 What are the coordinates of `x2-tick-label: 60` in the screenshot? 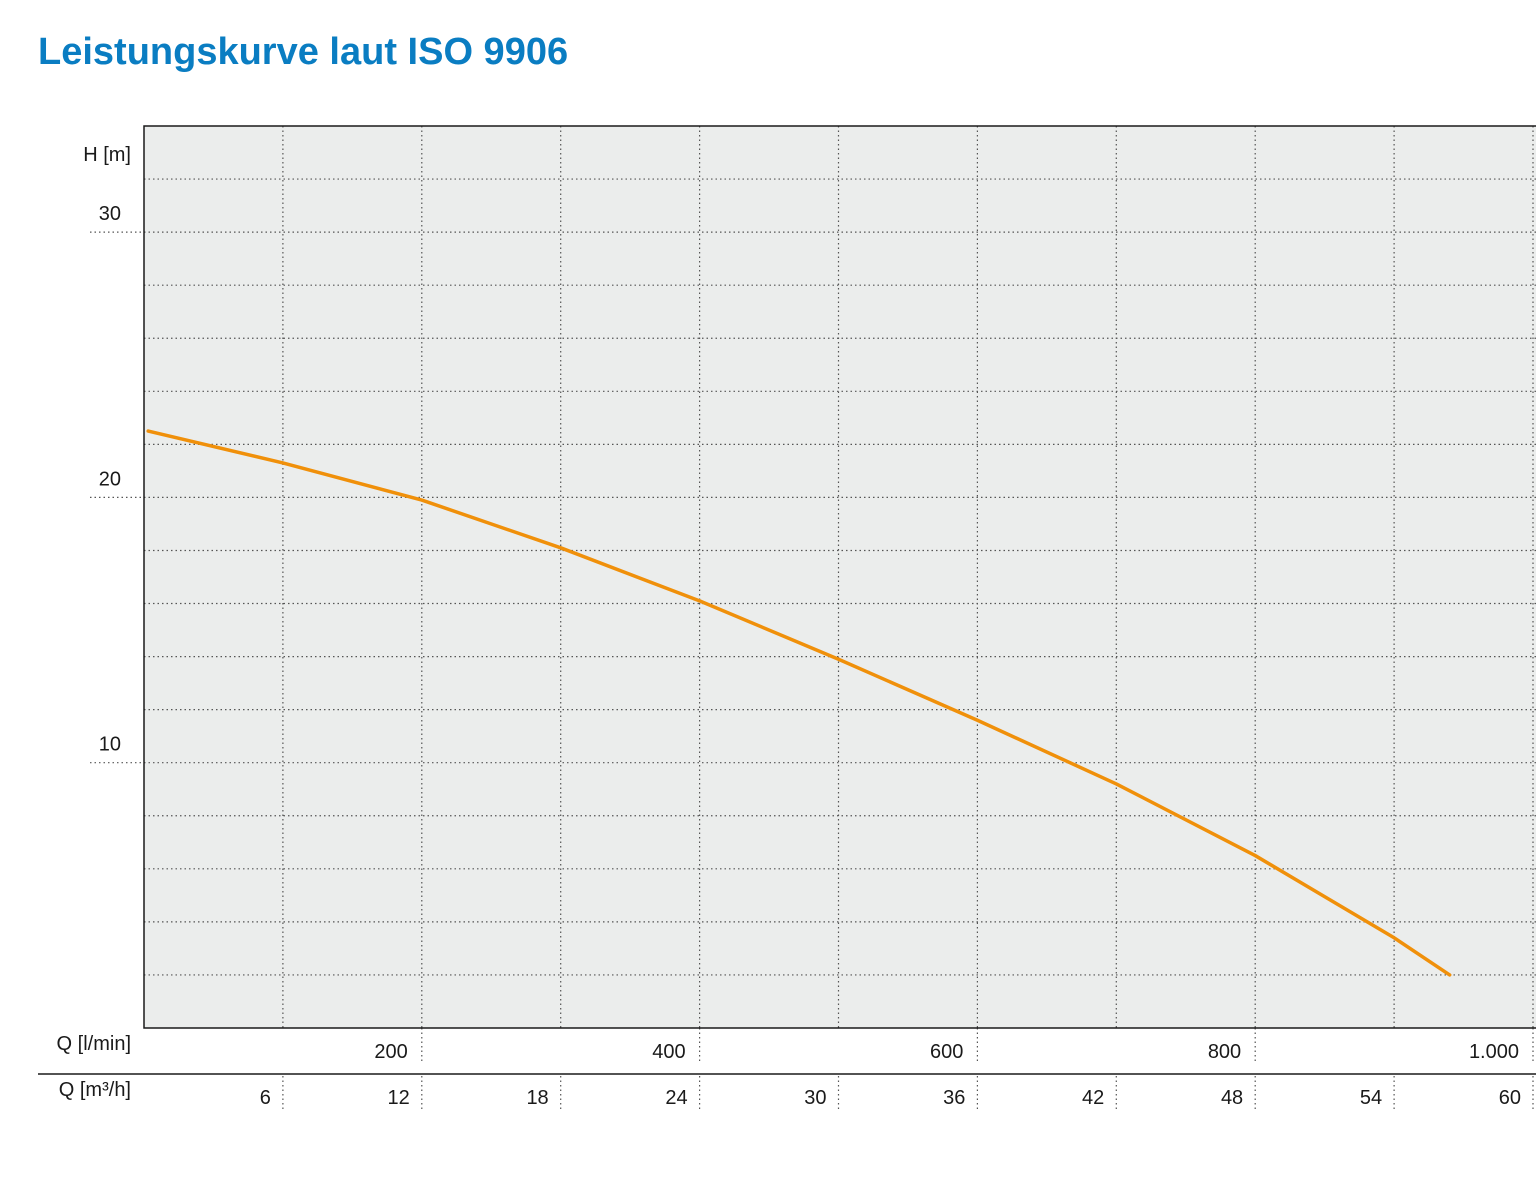 It's located at (1510, 1098).